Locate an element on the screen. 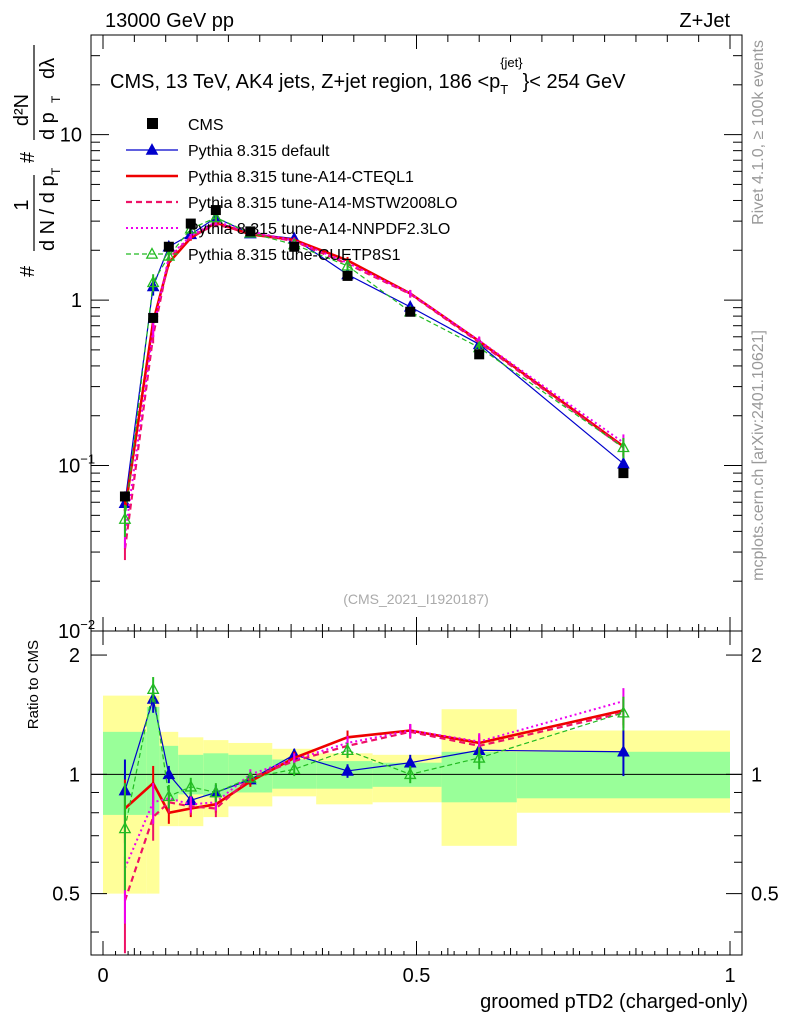 This screenshot has width=786, height=1024. legend-entry-label: Pythia 8.315 tune-A14-NNPDF2.3LO is located at coordinates (319, 229).